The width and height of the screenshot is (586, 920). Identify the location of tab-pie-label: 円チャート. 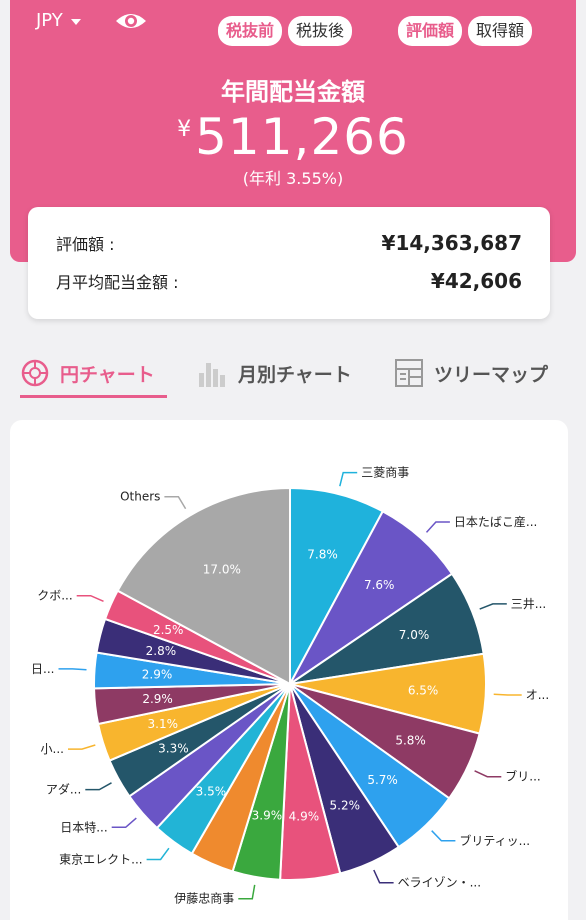
(107, 374).